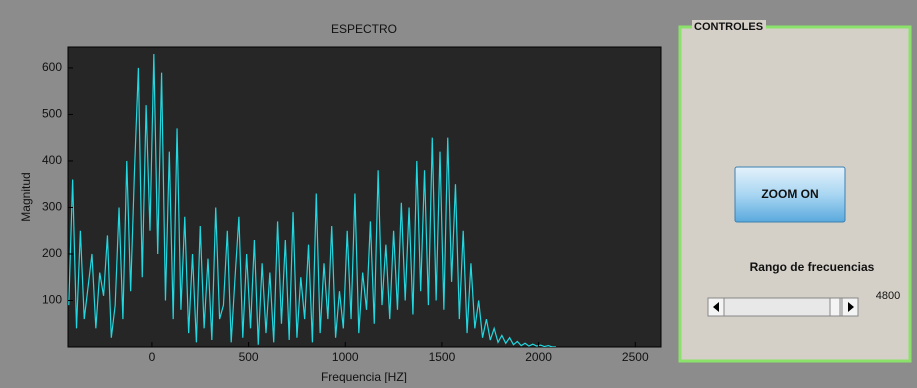 The width and height of the screenshot is (917, 388). I want to click on zoom-button: ZOOM ON, so click(790, 194).